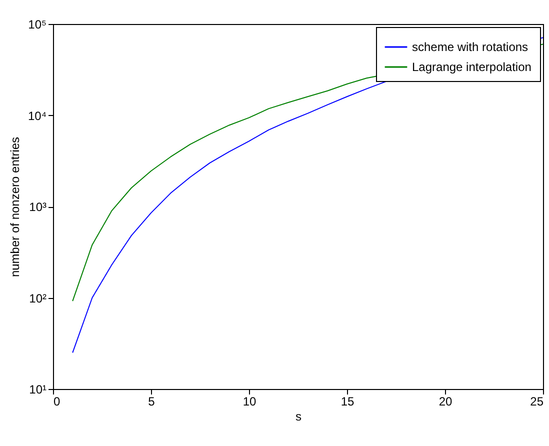  What do you see at coordinates (37, 115) in the screenshot?
I see `y-tick-label: 10⁴` at bounding box center [37, 115].